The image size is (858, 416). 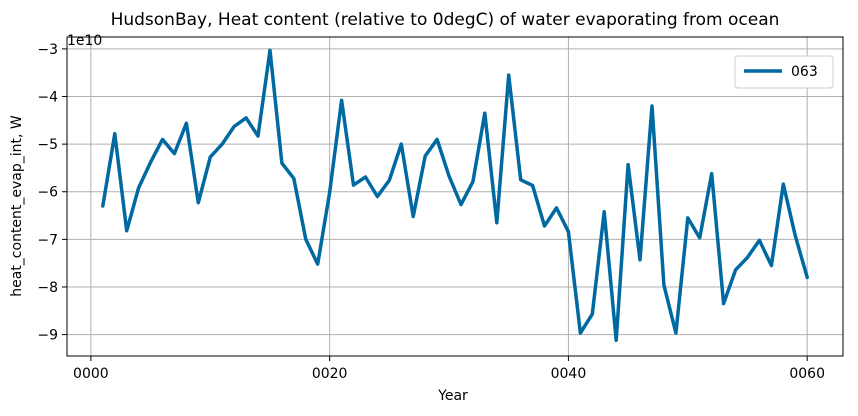 I want to click on x-tick-label: 0000, so click(x=91, y=374).